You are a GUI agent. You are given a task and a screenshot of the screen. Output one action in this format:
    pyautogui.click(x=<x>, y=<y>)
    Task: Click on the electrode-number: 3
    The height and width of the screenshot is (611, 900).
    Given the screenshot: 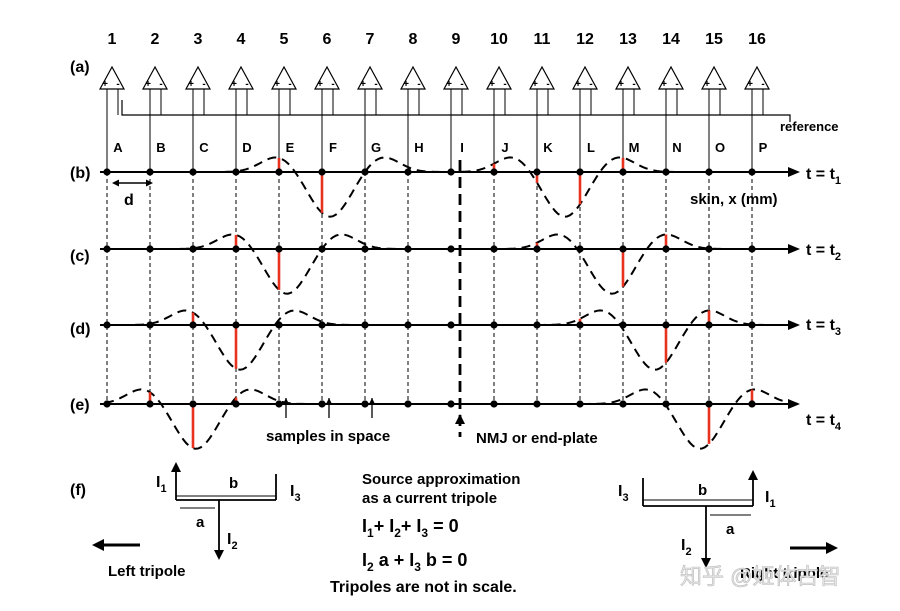 What is the action you would take?
    pyautogui.click(x=198, y=39)
    